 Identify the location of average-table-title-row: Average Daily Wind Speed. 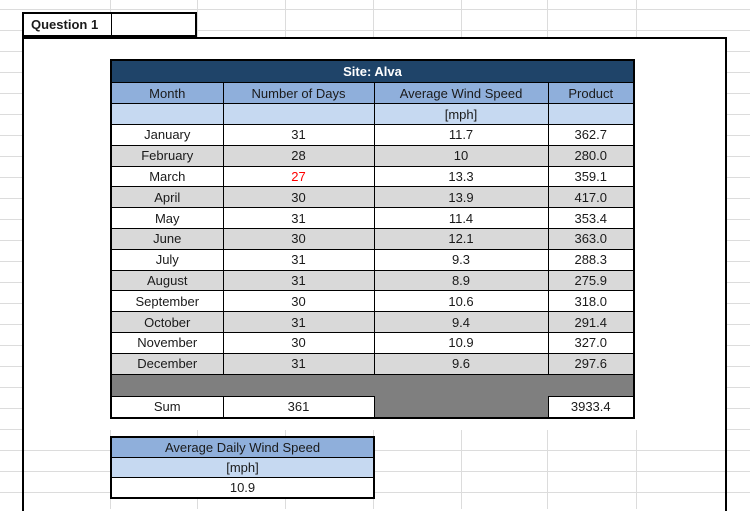
(242, 447).